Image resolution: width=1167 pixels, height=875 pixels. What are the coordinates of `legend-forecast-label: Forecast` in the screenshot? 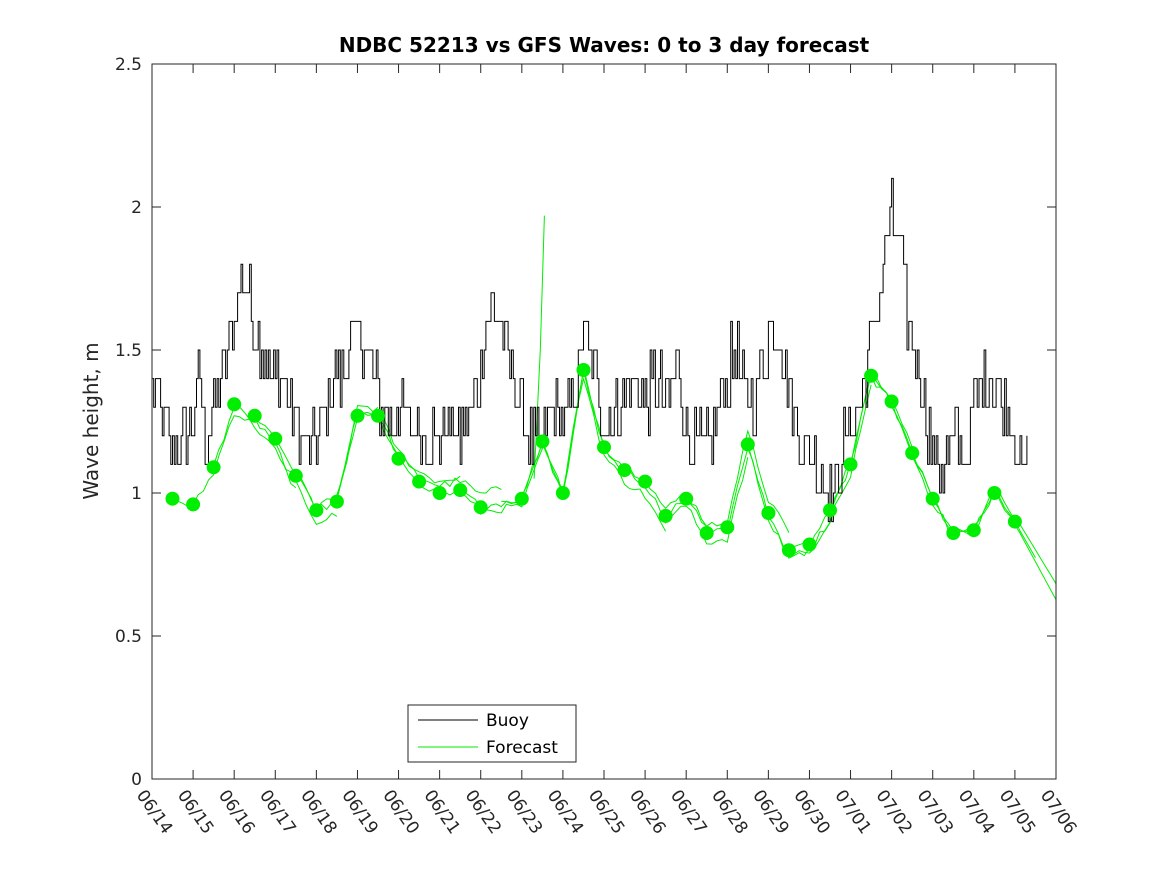 It's located at (522, 748).